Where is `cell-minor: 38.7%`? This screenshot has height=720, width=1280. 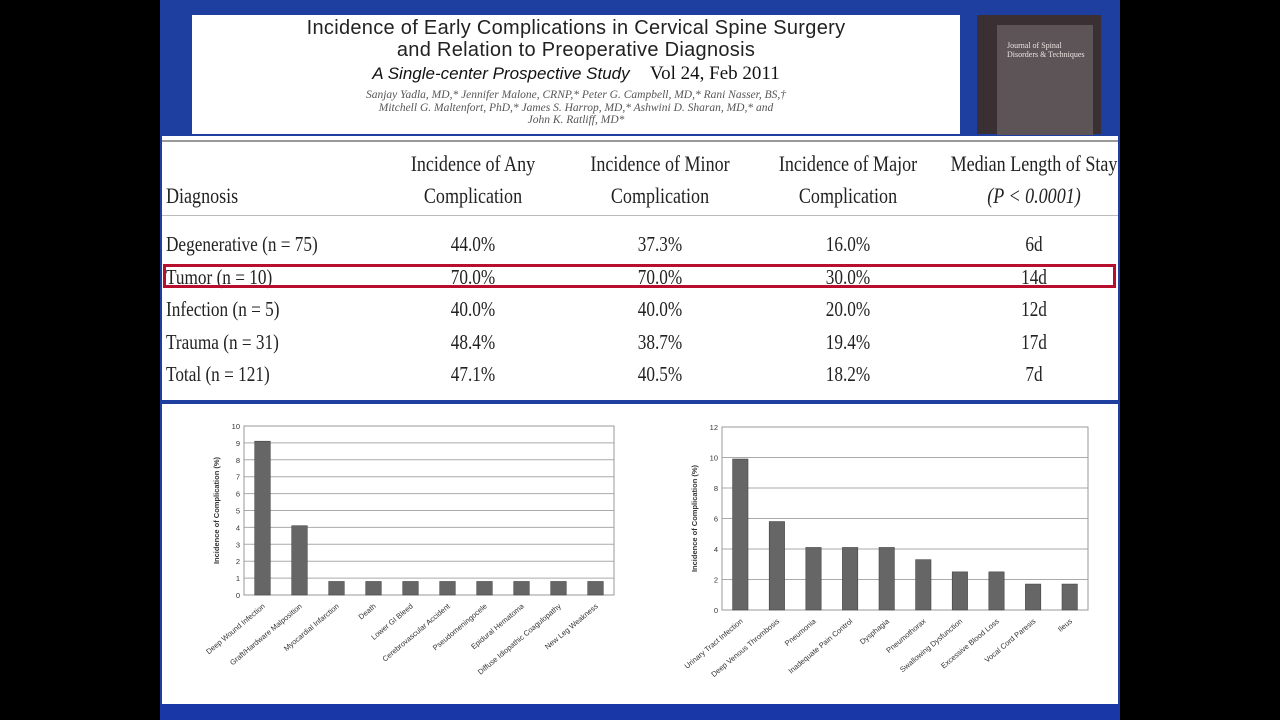
cell-minor: 38.7% is located at coordinates (660, 341).